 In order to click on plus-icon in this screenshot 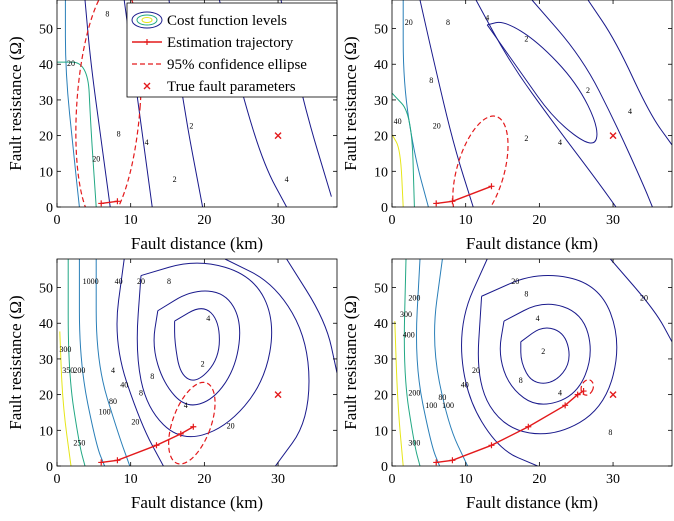, I will do `click(147, 42)`.